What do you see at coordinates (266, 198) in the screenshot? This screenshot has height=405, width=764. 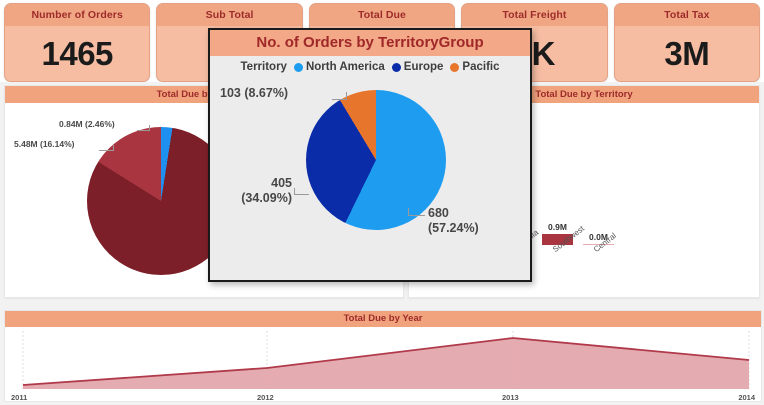 I see `popup-label-europe-percent: (34.09%)` at bounding box center [266, 198].